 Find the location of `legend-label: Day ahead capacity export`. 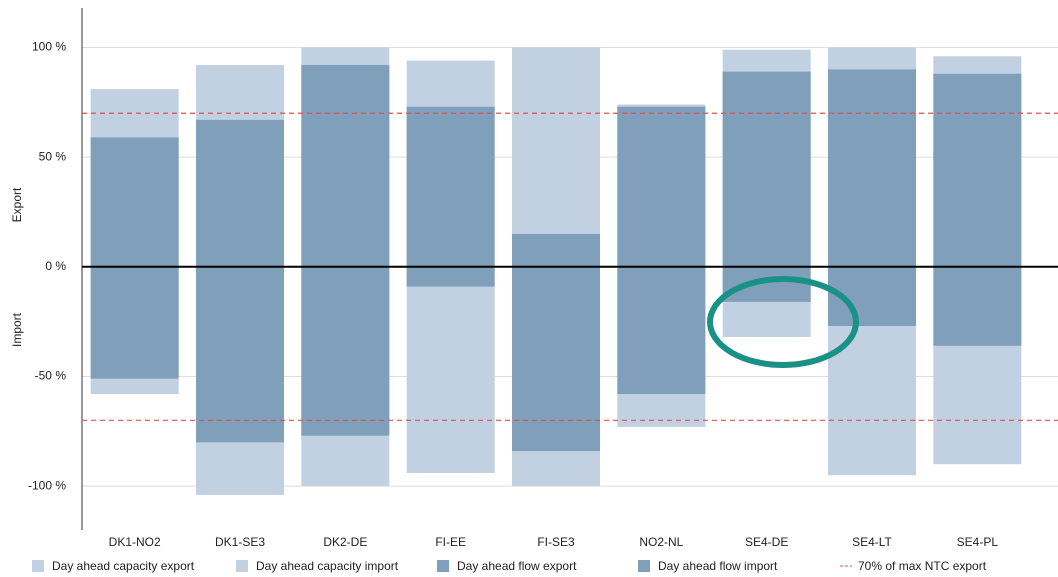

legend-label: Day ahead capacity export is located at coordinates (123, 566).